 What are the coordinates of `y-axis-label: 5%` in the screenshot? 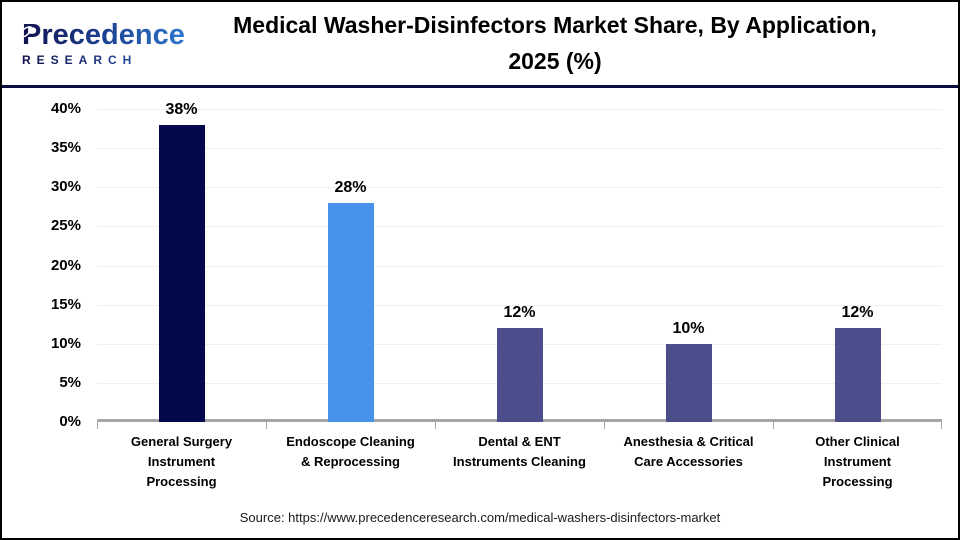 It's located at (70, 382).